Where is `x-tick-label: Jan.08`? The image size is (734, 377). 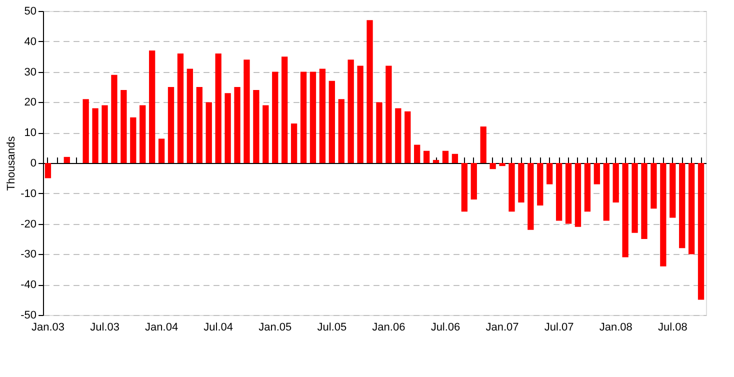
x-tick-label: Jan.08 is located at coordinates (615, 328).